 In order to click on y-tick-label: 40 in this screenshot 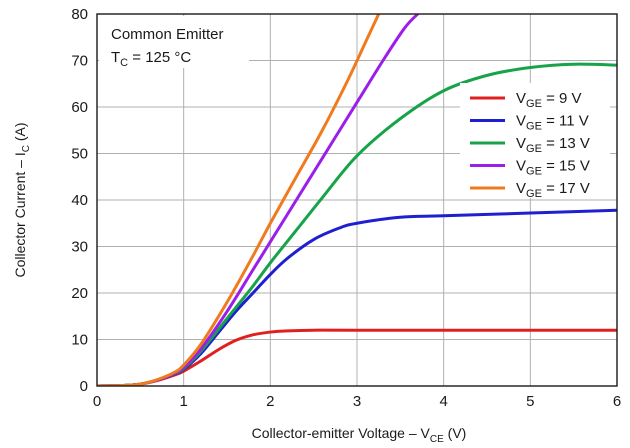, I will do `click(79, 200)`.